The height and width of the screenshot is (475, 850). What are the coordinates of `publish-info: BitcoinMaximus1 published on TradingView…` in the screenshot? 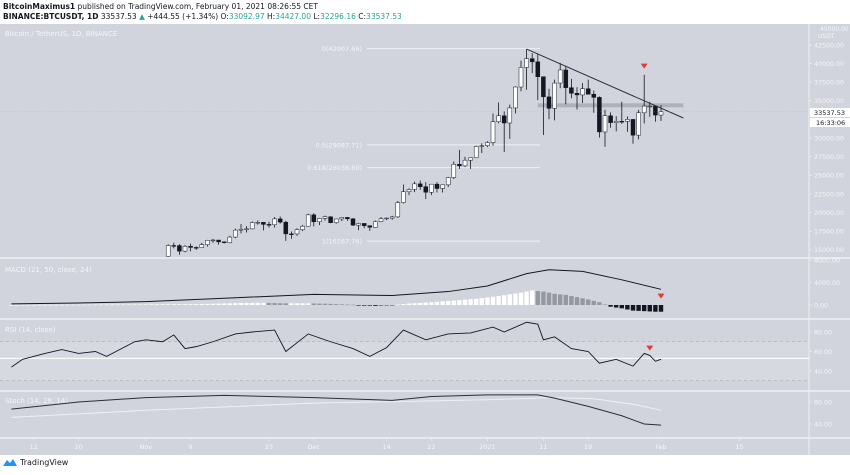 It's located at (160, 6).